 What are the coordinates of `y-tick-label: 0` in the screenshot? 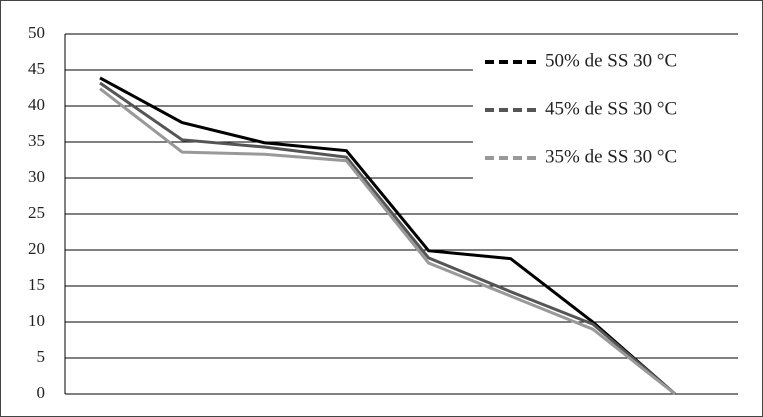 It's located at (41, 392).